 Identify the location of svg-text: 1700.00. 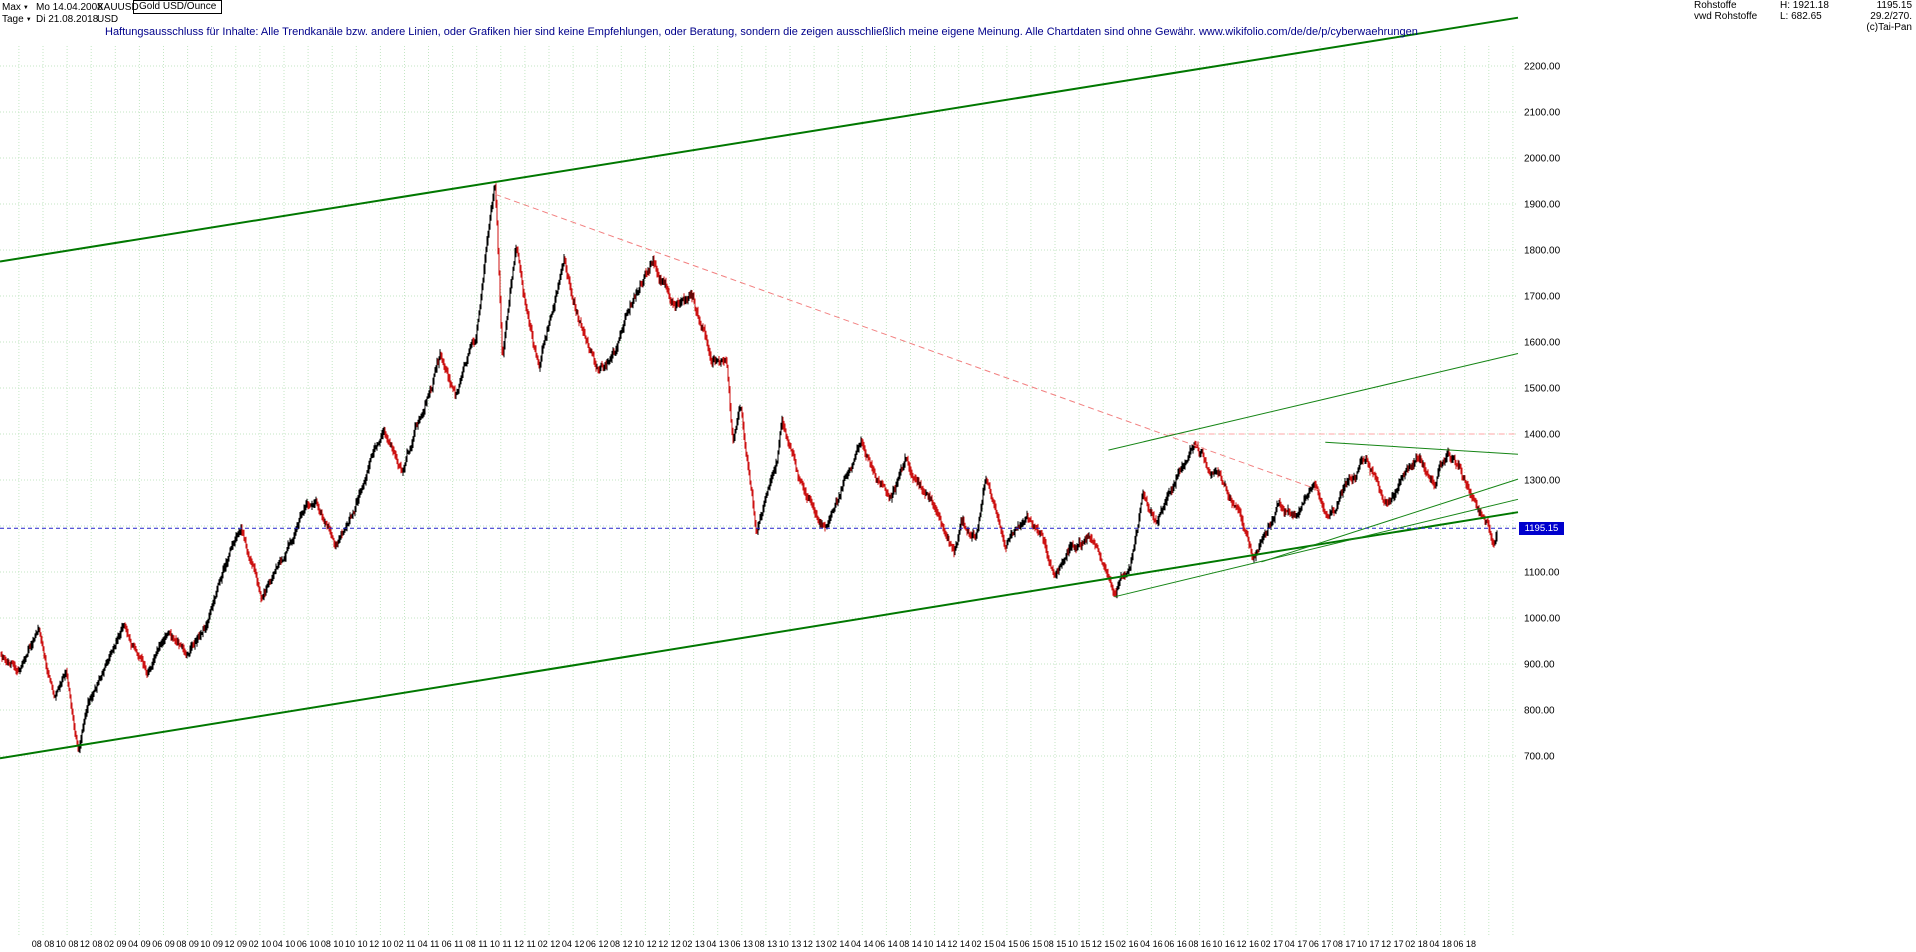
(1542, 297).